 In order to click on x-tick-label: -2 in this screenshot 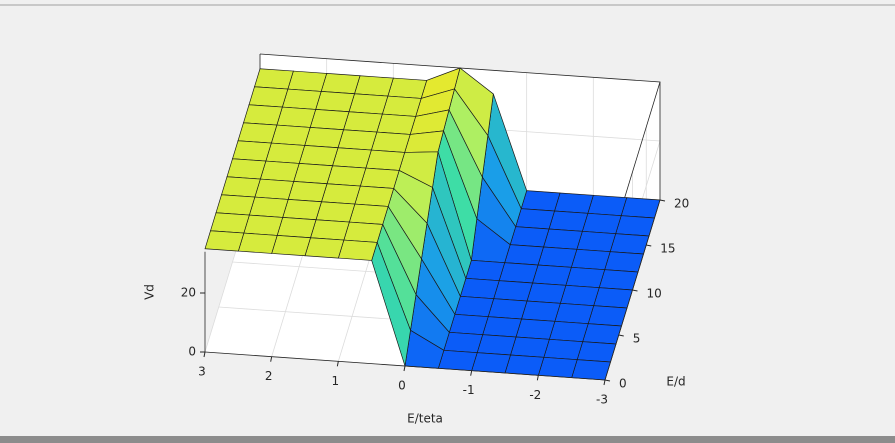, I will do `click(535, 395)`.